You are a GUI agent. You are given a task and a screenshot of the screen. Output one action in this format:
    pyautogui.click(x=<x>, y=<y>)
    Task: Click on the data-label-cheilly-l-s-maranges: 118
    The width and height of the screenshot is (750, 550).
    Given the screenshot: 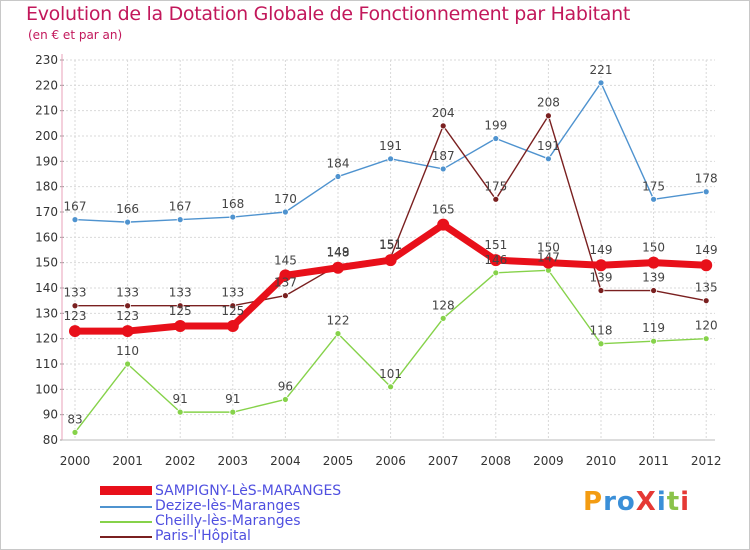 What is the action you would take?
    pyautogui.click(x=601, y=331)
    